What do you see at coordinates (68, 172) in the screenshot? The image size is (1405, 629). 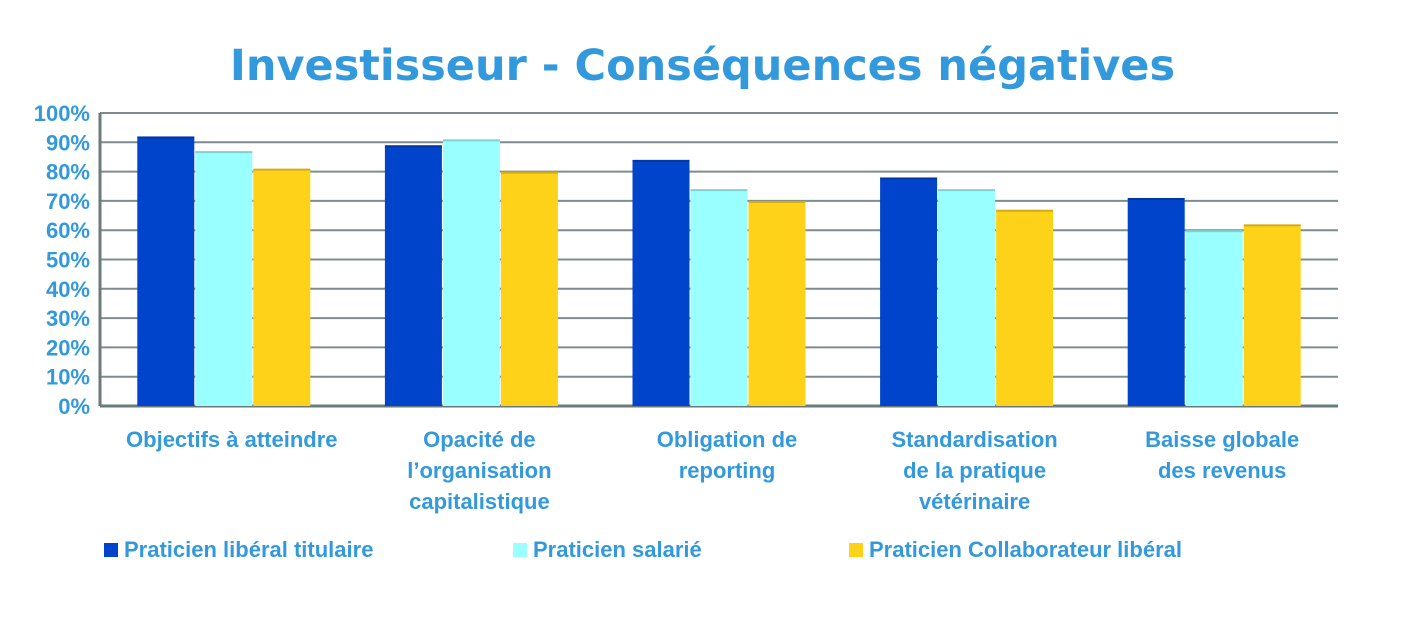 I see `y-tick-label: 80%` at bounding box center [68, 172].